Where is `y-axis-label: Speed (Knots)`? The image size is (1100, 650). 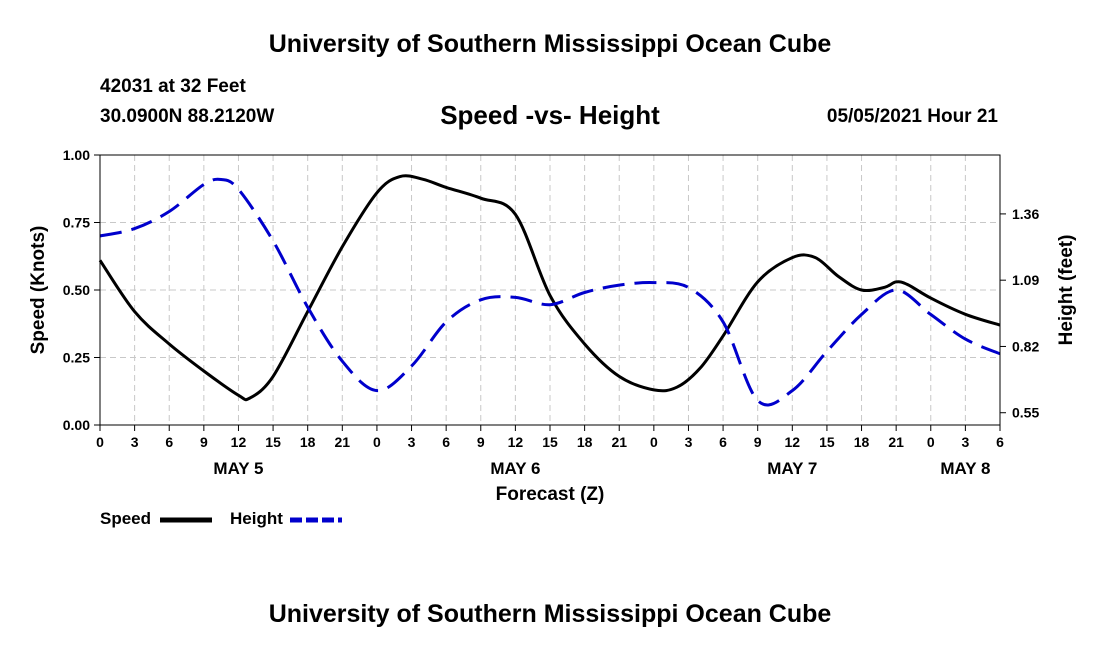 y-axis-label: Speed (Knots) is located at coordinates (38, 290).